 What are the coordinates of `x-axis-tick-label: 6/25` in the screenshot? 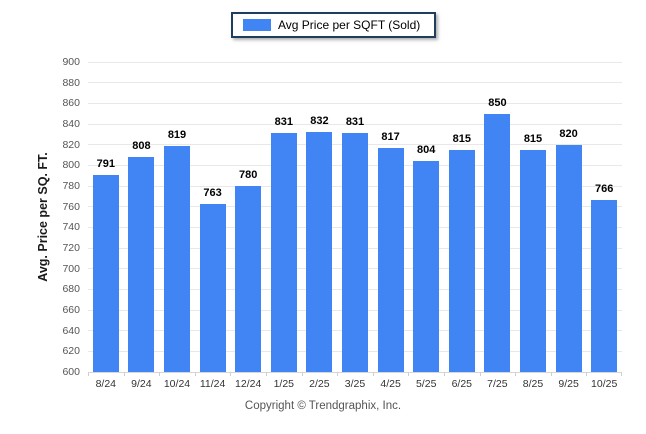 It's located at (462, 384).